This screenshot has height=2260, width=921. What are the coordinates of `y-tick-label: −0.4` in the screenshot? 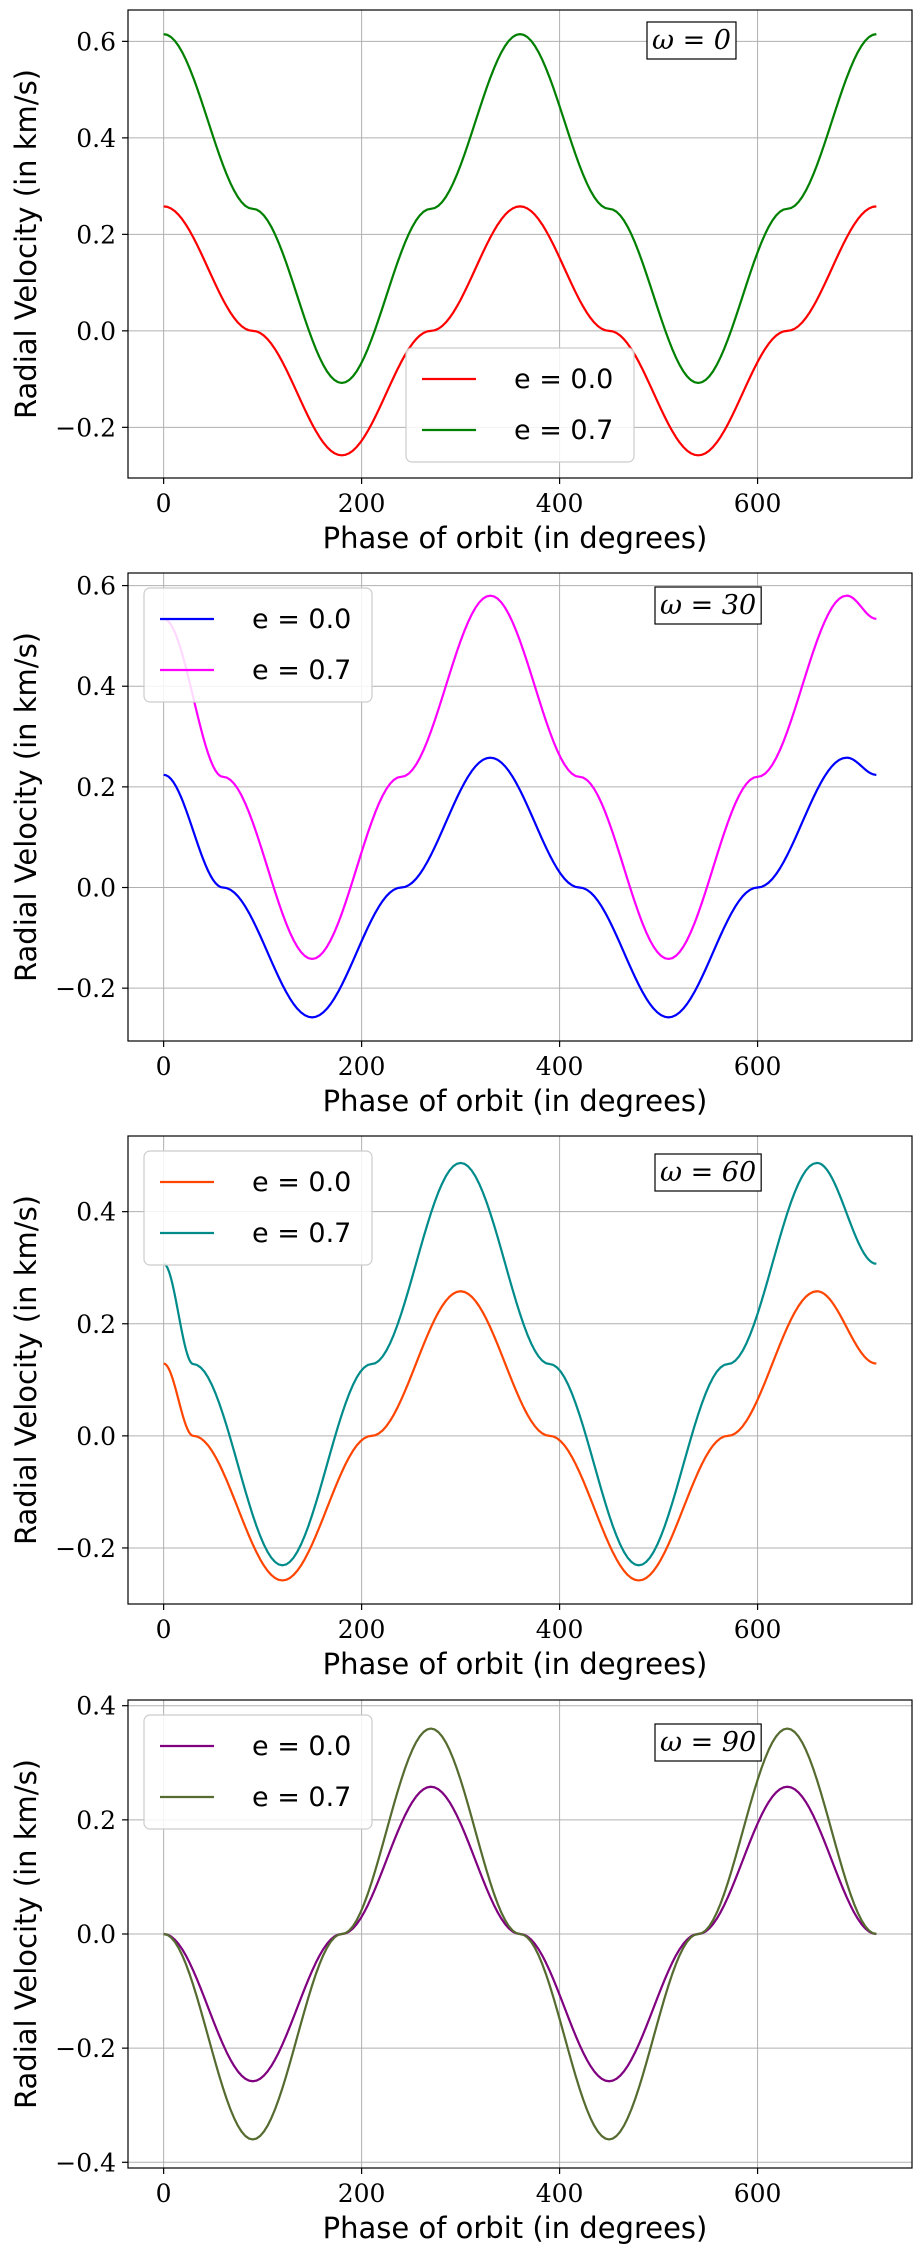 It's located at (85, 2162).